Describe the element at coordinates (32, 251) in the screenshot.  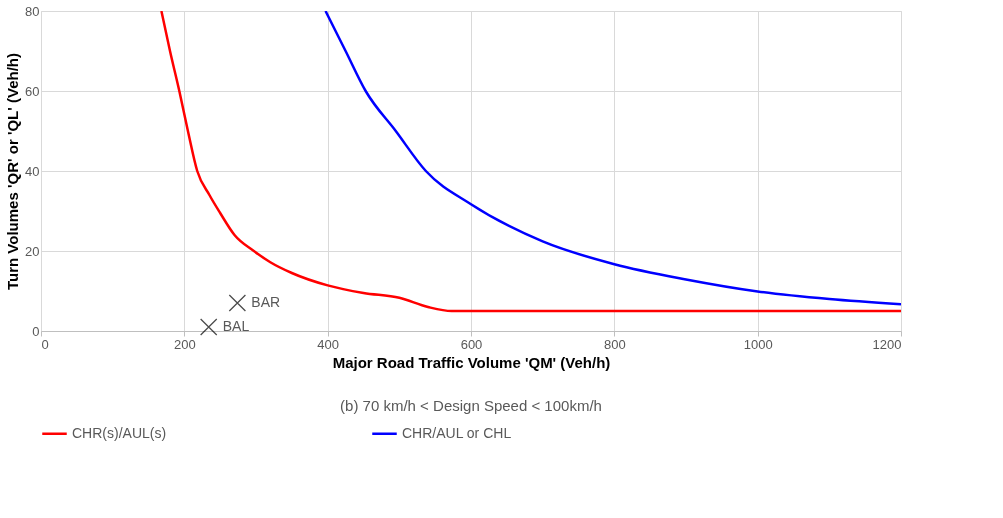
I see `y-tick-label: 20` at that location.